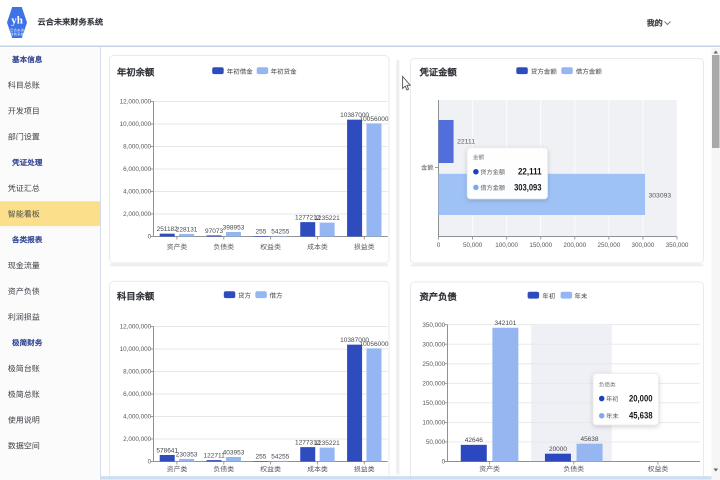 The image size is (720, 480). I want to click on svg-text: 45,638, so click(641, 415).